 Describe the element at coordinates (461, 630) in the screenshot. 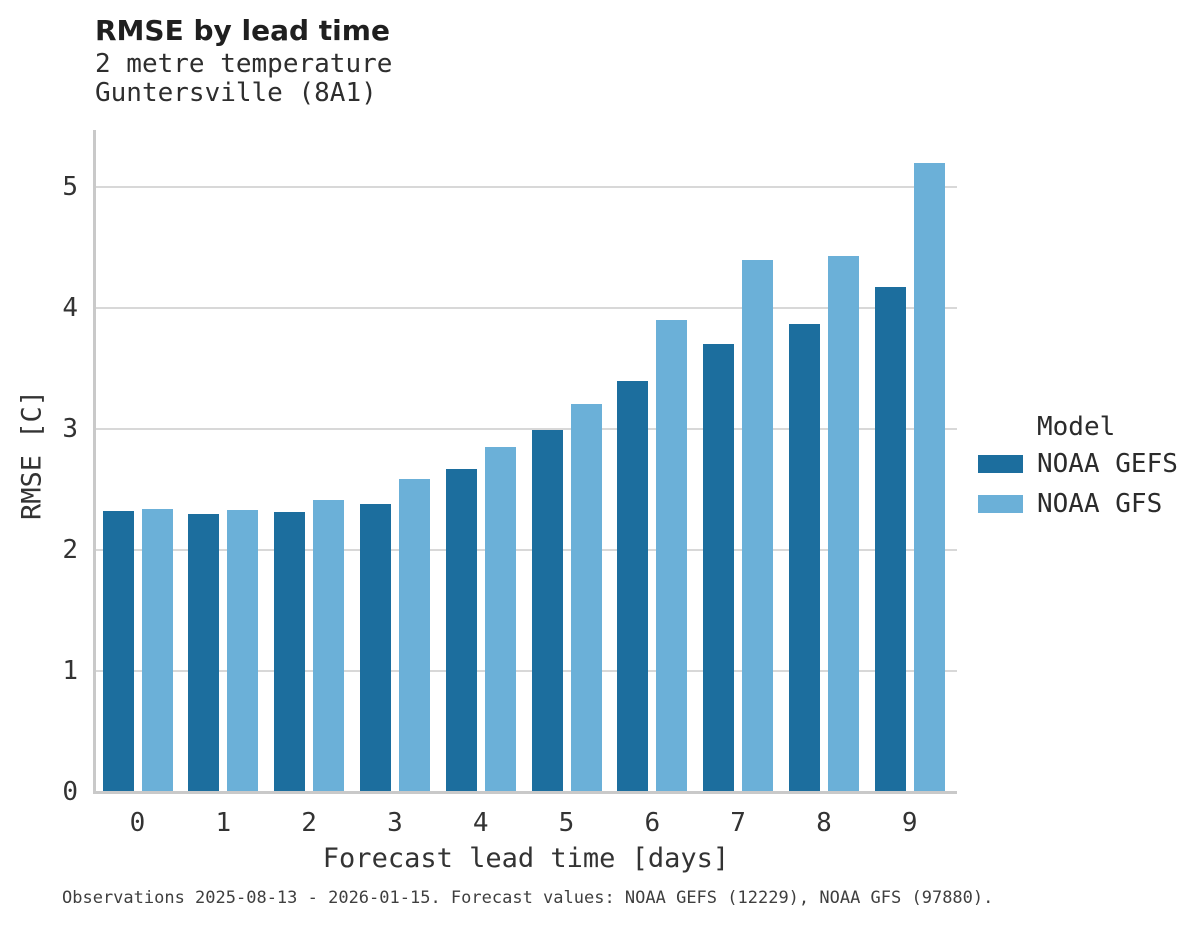

I see `bar-noaa-gefs-lead4` at that location.